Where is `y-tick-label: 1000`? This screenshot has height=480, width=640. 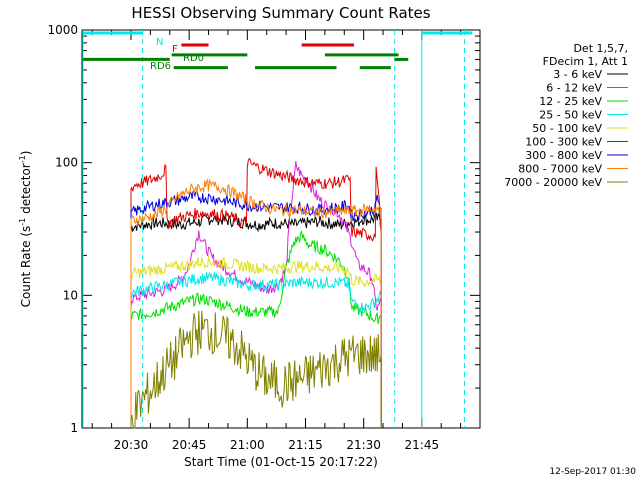
y-tick-label: 1000 is located at coordinates (62, 30).